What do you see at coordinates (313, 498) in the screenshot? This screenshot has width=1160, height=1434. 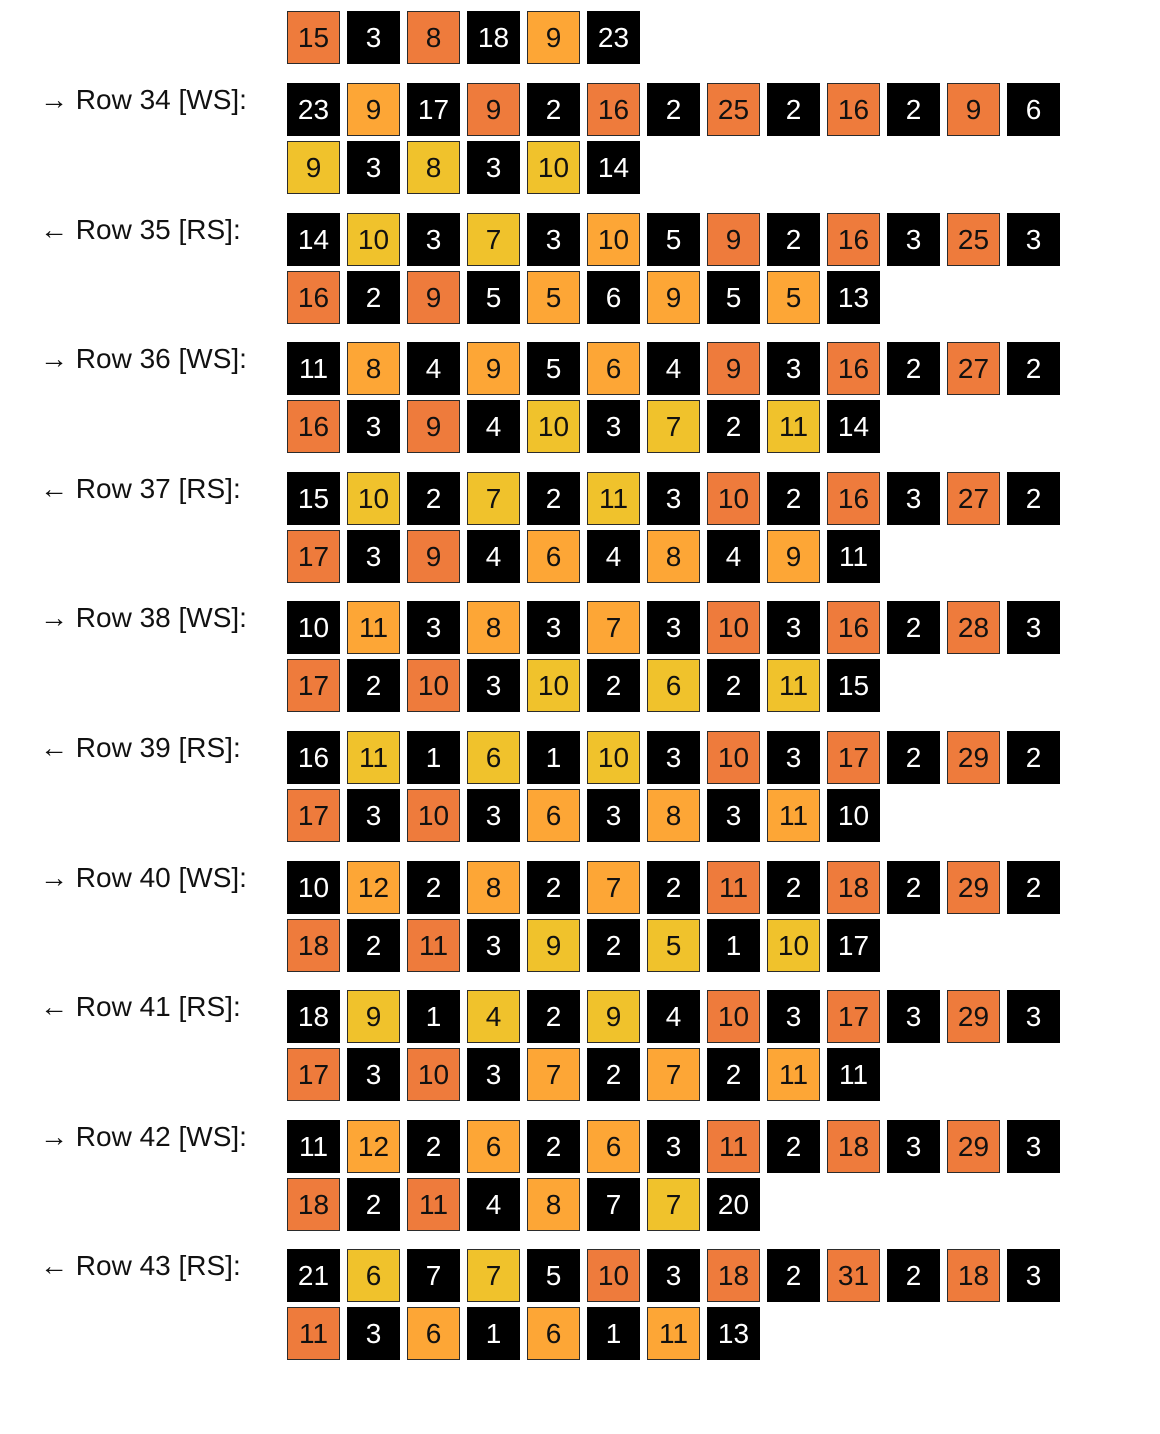 I see `stitch-cell: 15` at bounding box center [313, 498].